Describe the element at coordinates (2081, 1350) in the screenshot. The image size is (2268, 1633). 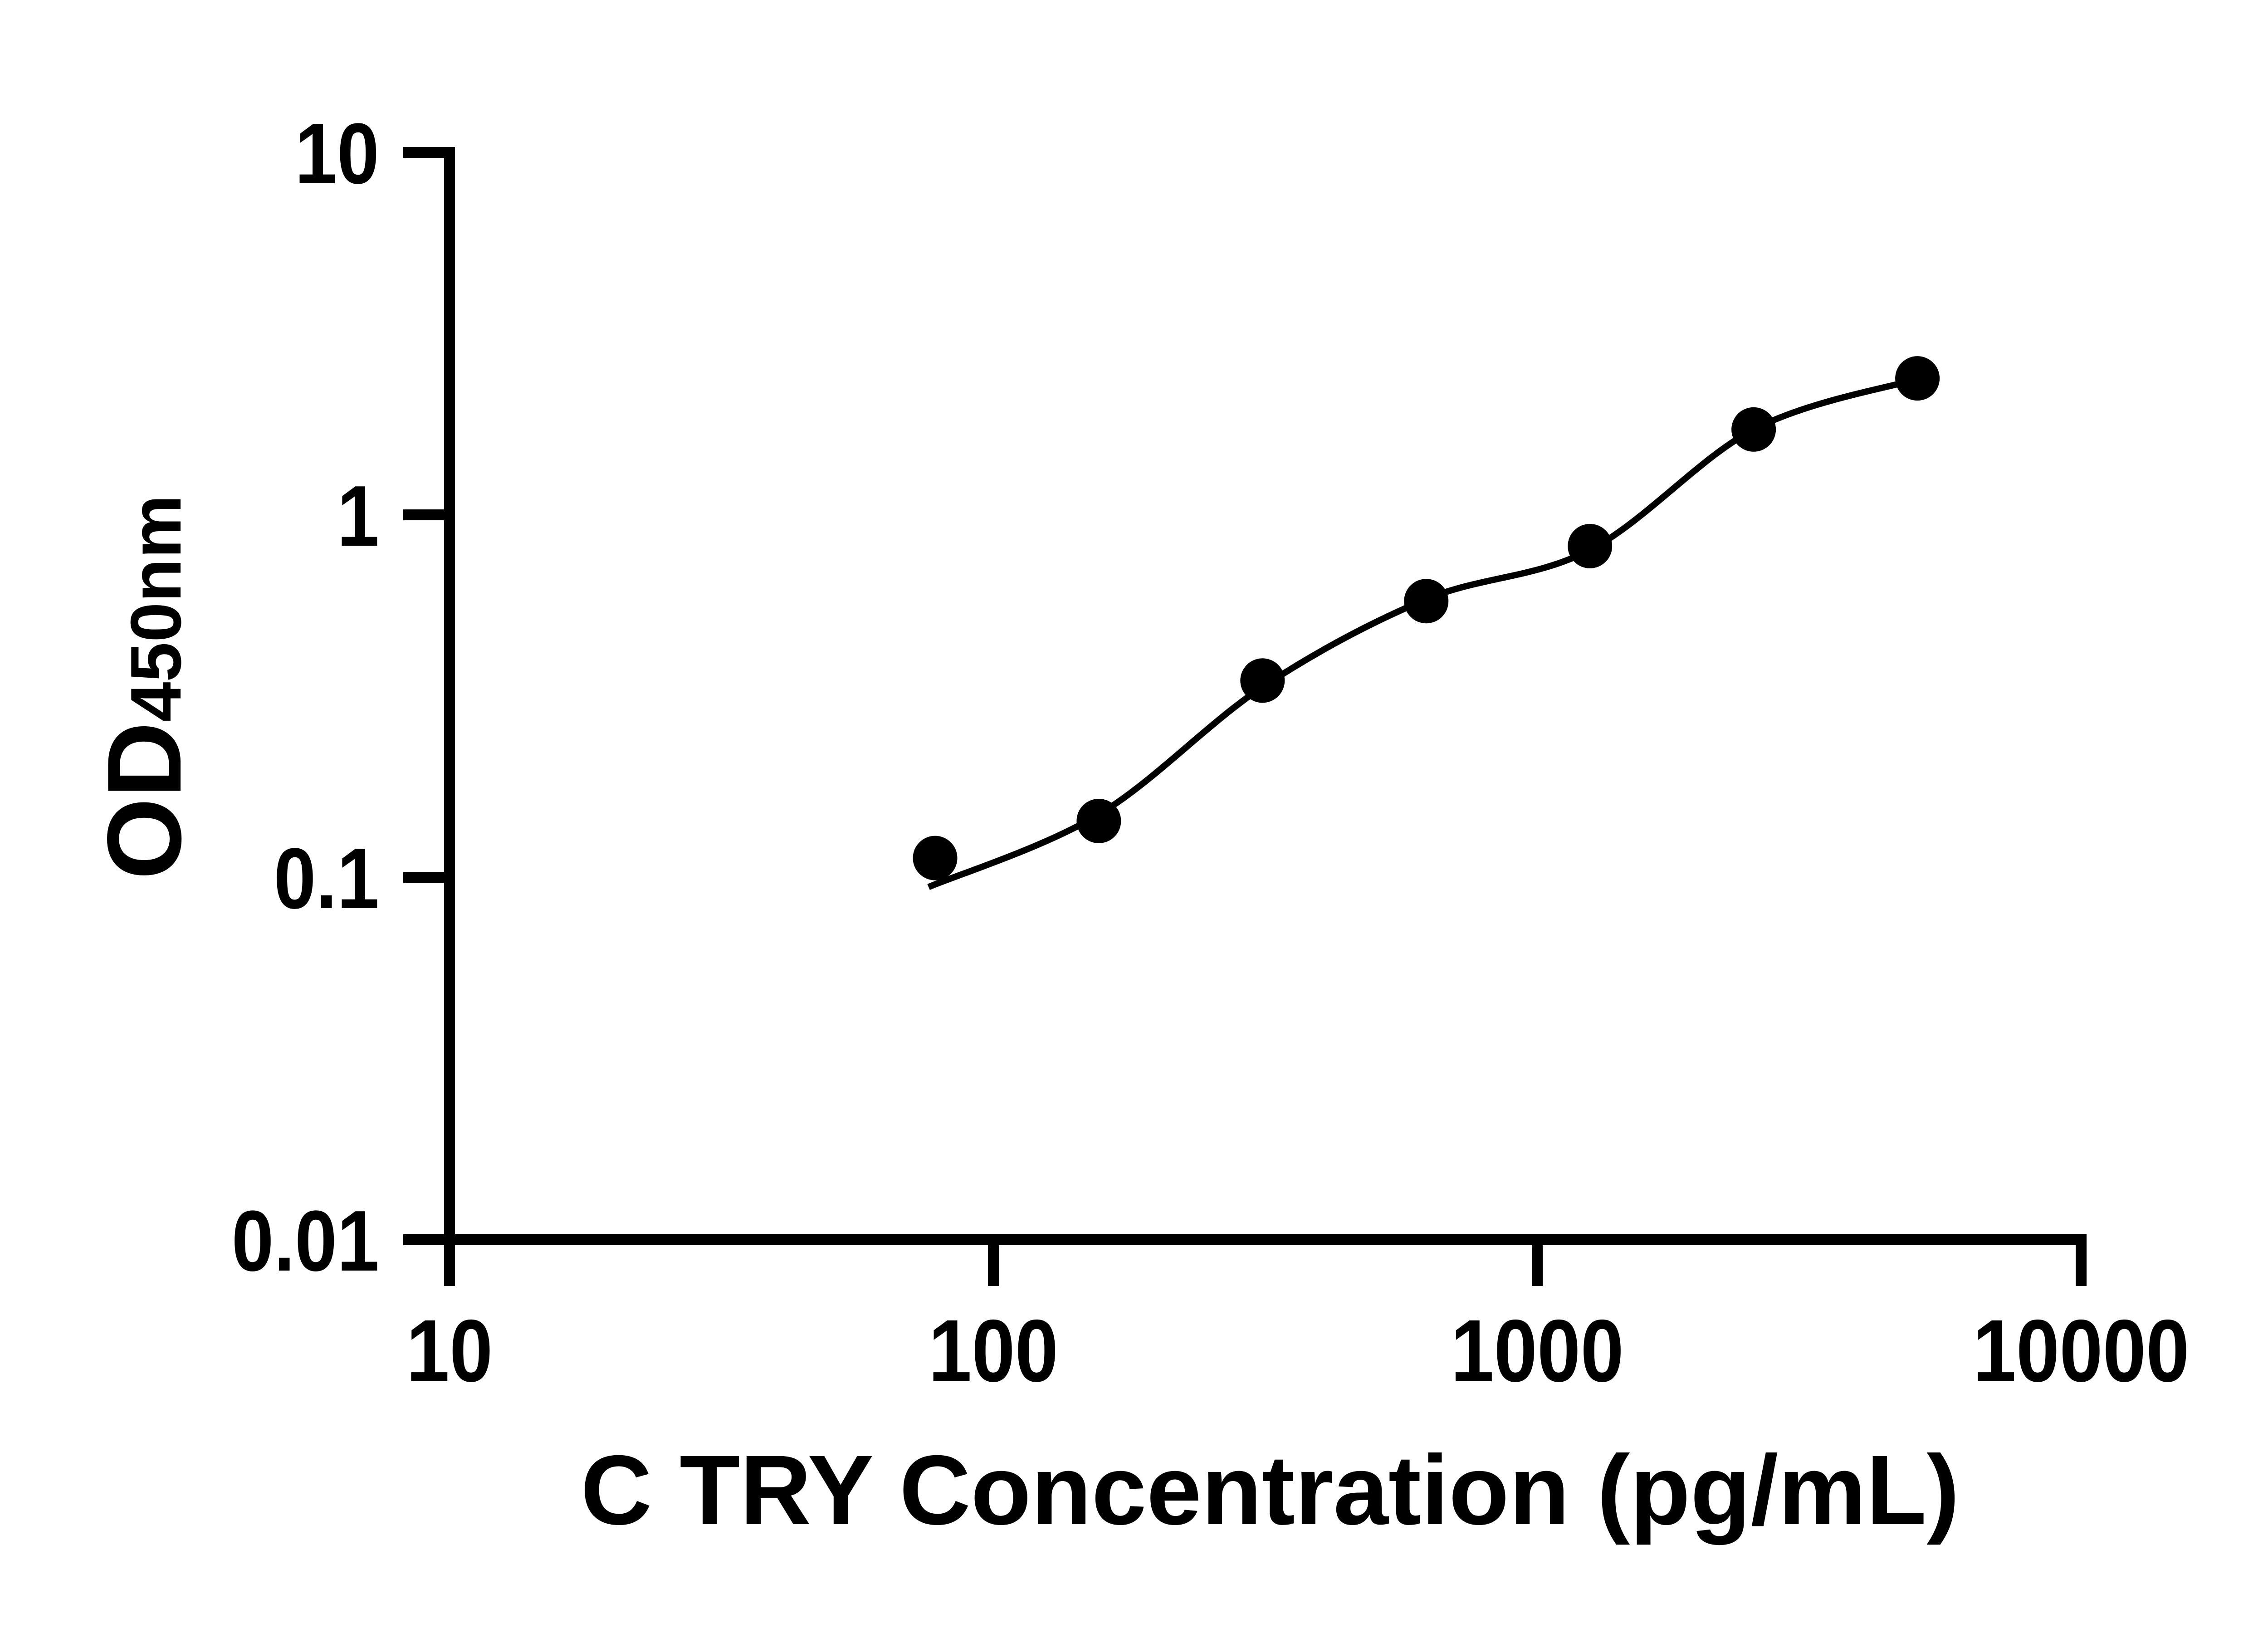
I see `x-tick-label: 10000` at that location.